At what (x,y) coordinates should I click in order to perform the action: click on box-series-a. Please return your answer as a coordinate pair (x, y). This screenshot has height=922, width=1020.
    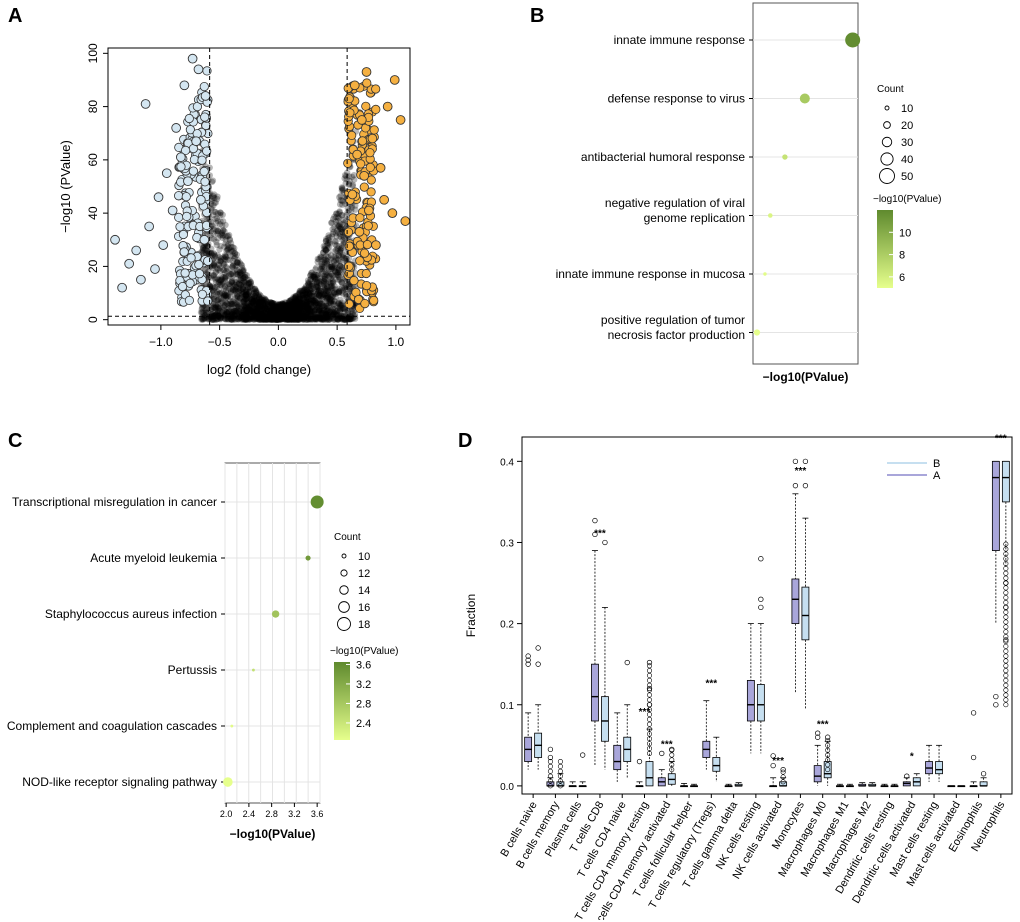
    Looking at the image, I should click on (817, 774).